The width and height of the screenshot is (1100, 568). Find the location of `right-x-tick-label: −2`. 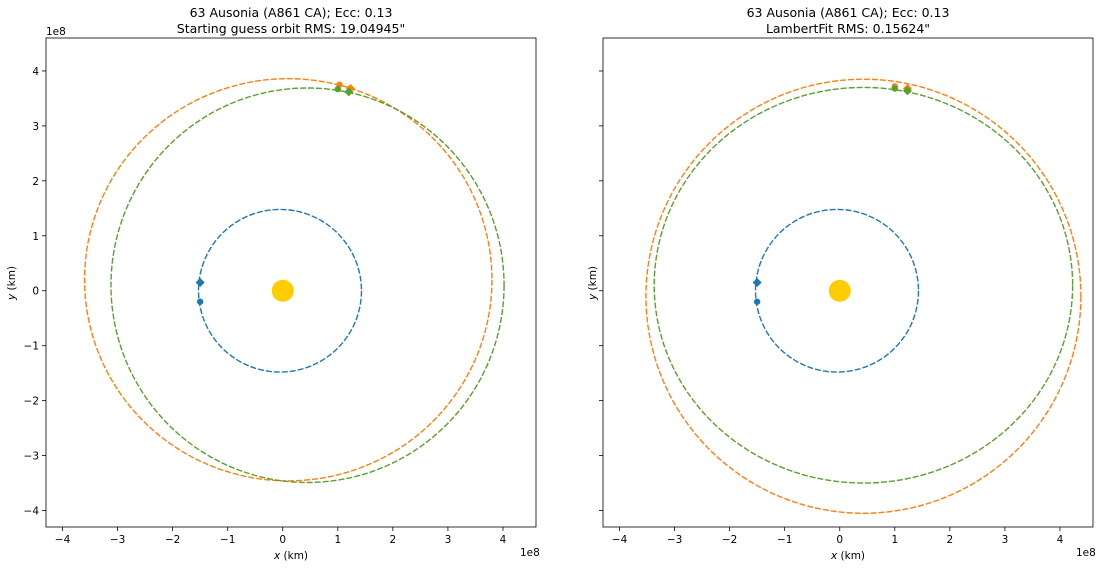

right-x-tick-label: −2 is located at coordinates (729, 540).